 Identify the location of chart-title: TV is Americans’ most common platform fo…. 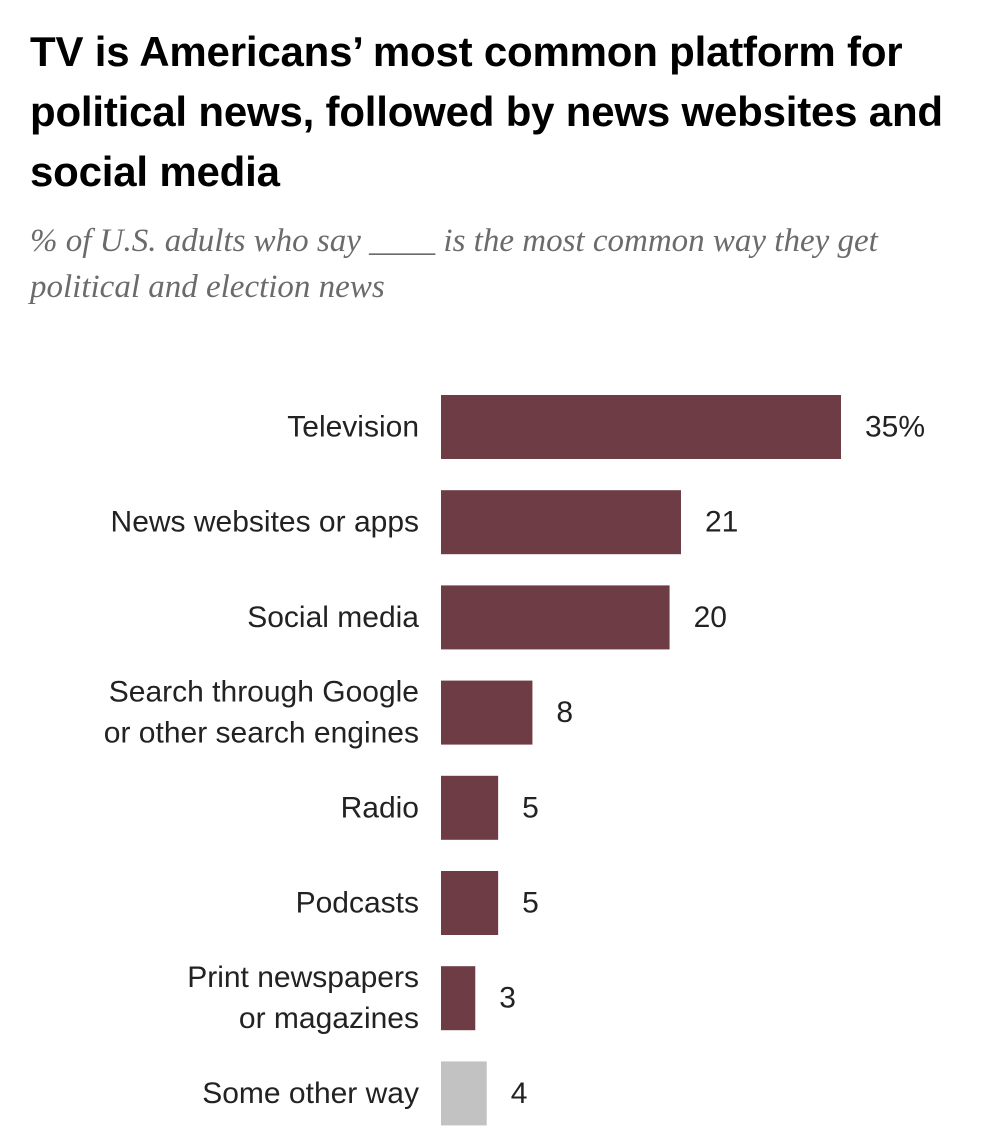
(486, 111).